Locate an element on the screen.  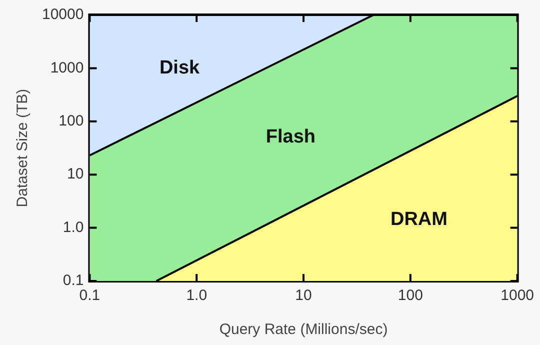
x-tick-label: 10 is located at coordinates (303, 295).